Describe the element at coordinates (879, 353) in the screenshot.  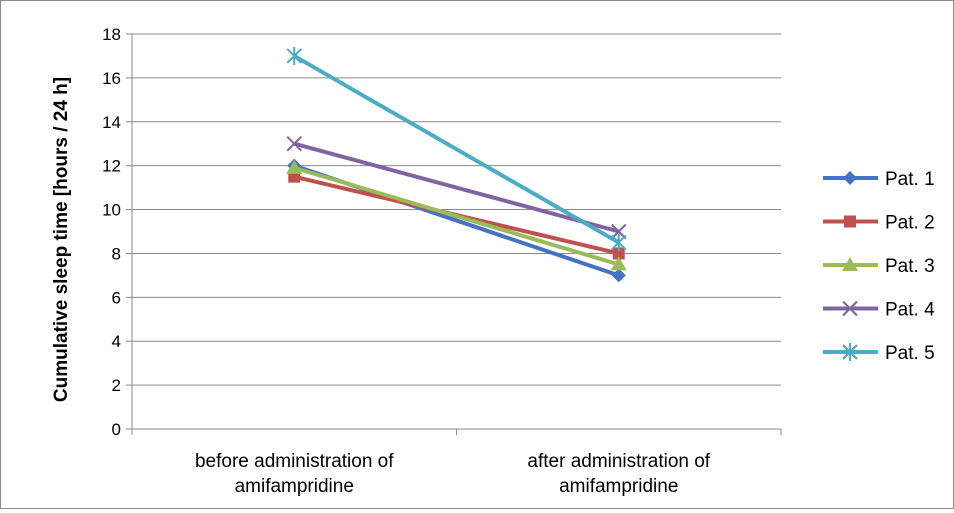
I see `legend-item: Pat. 5` at that location.